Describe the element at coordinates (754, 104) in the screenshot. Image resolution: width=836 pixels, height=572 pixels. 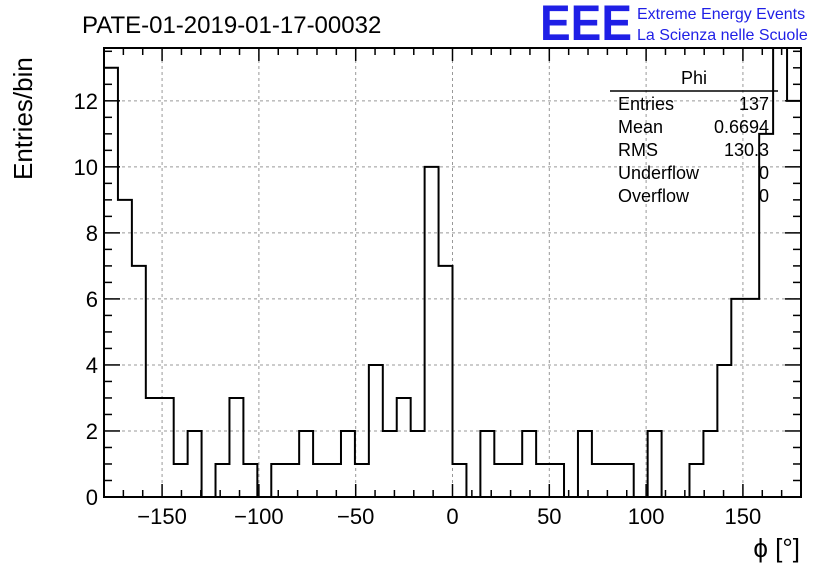
I see `stats-value-entries: 137` at that location.